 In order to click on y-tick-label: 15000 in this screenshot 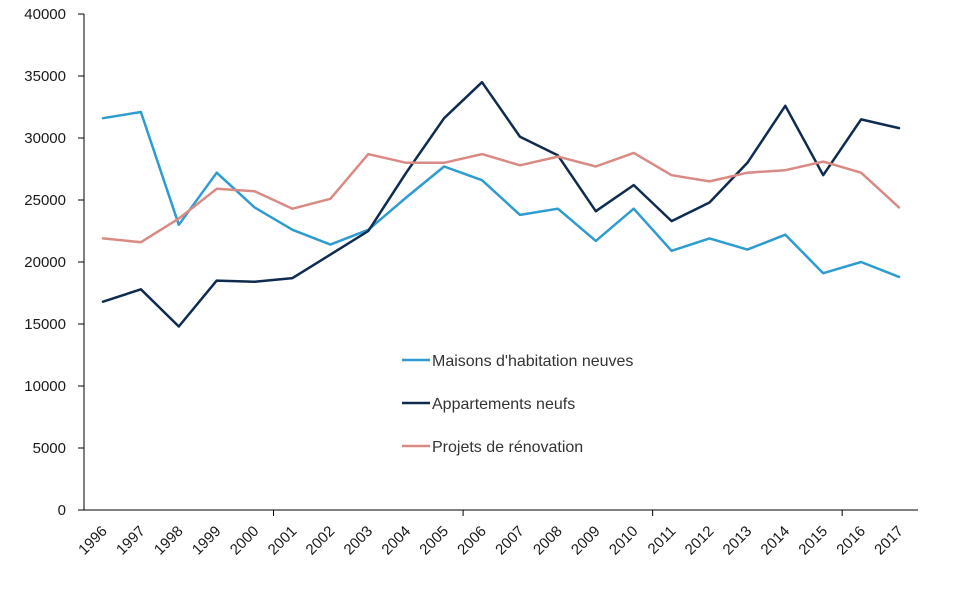, I will do `click(45, 324)`.